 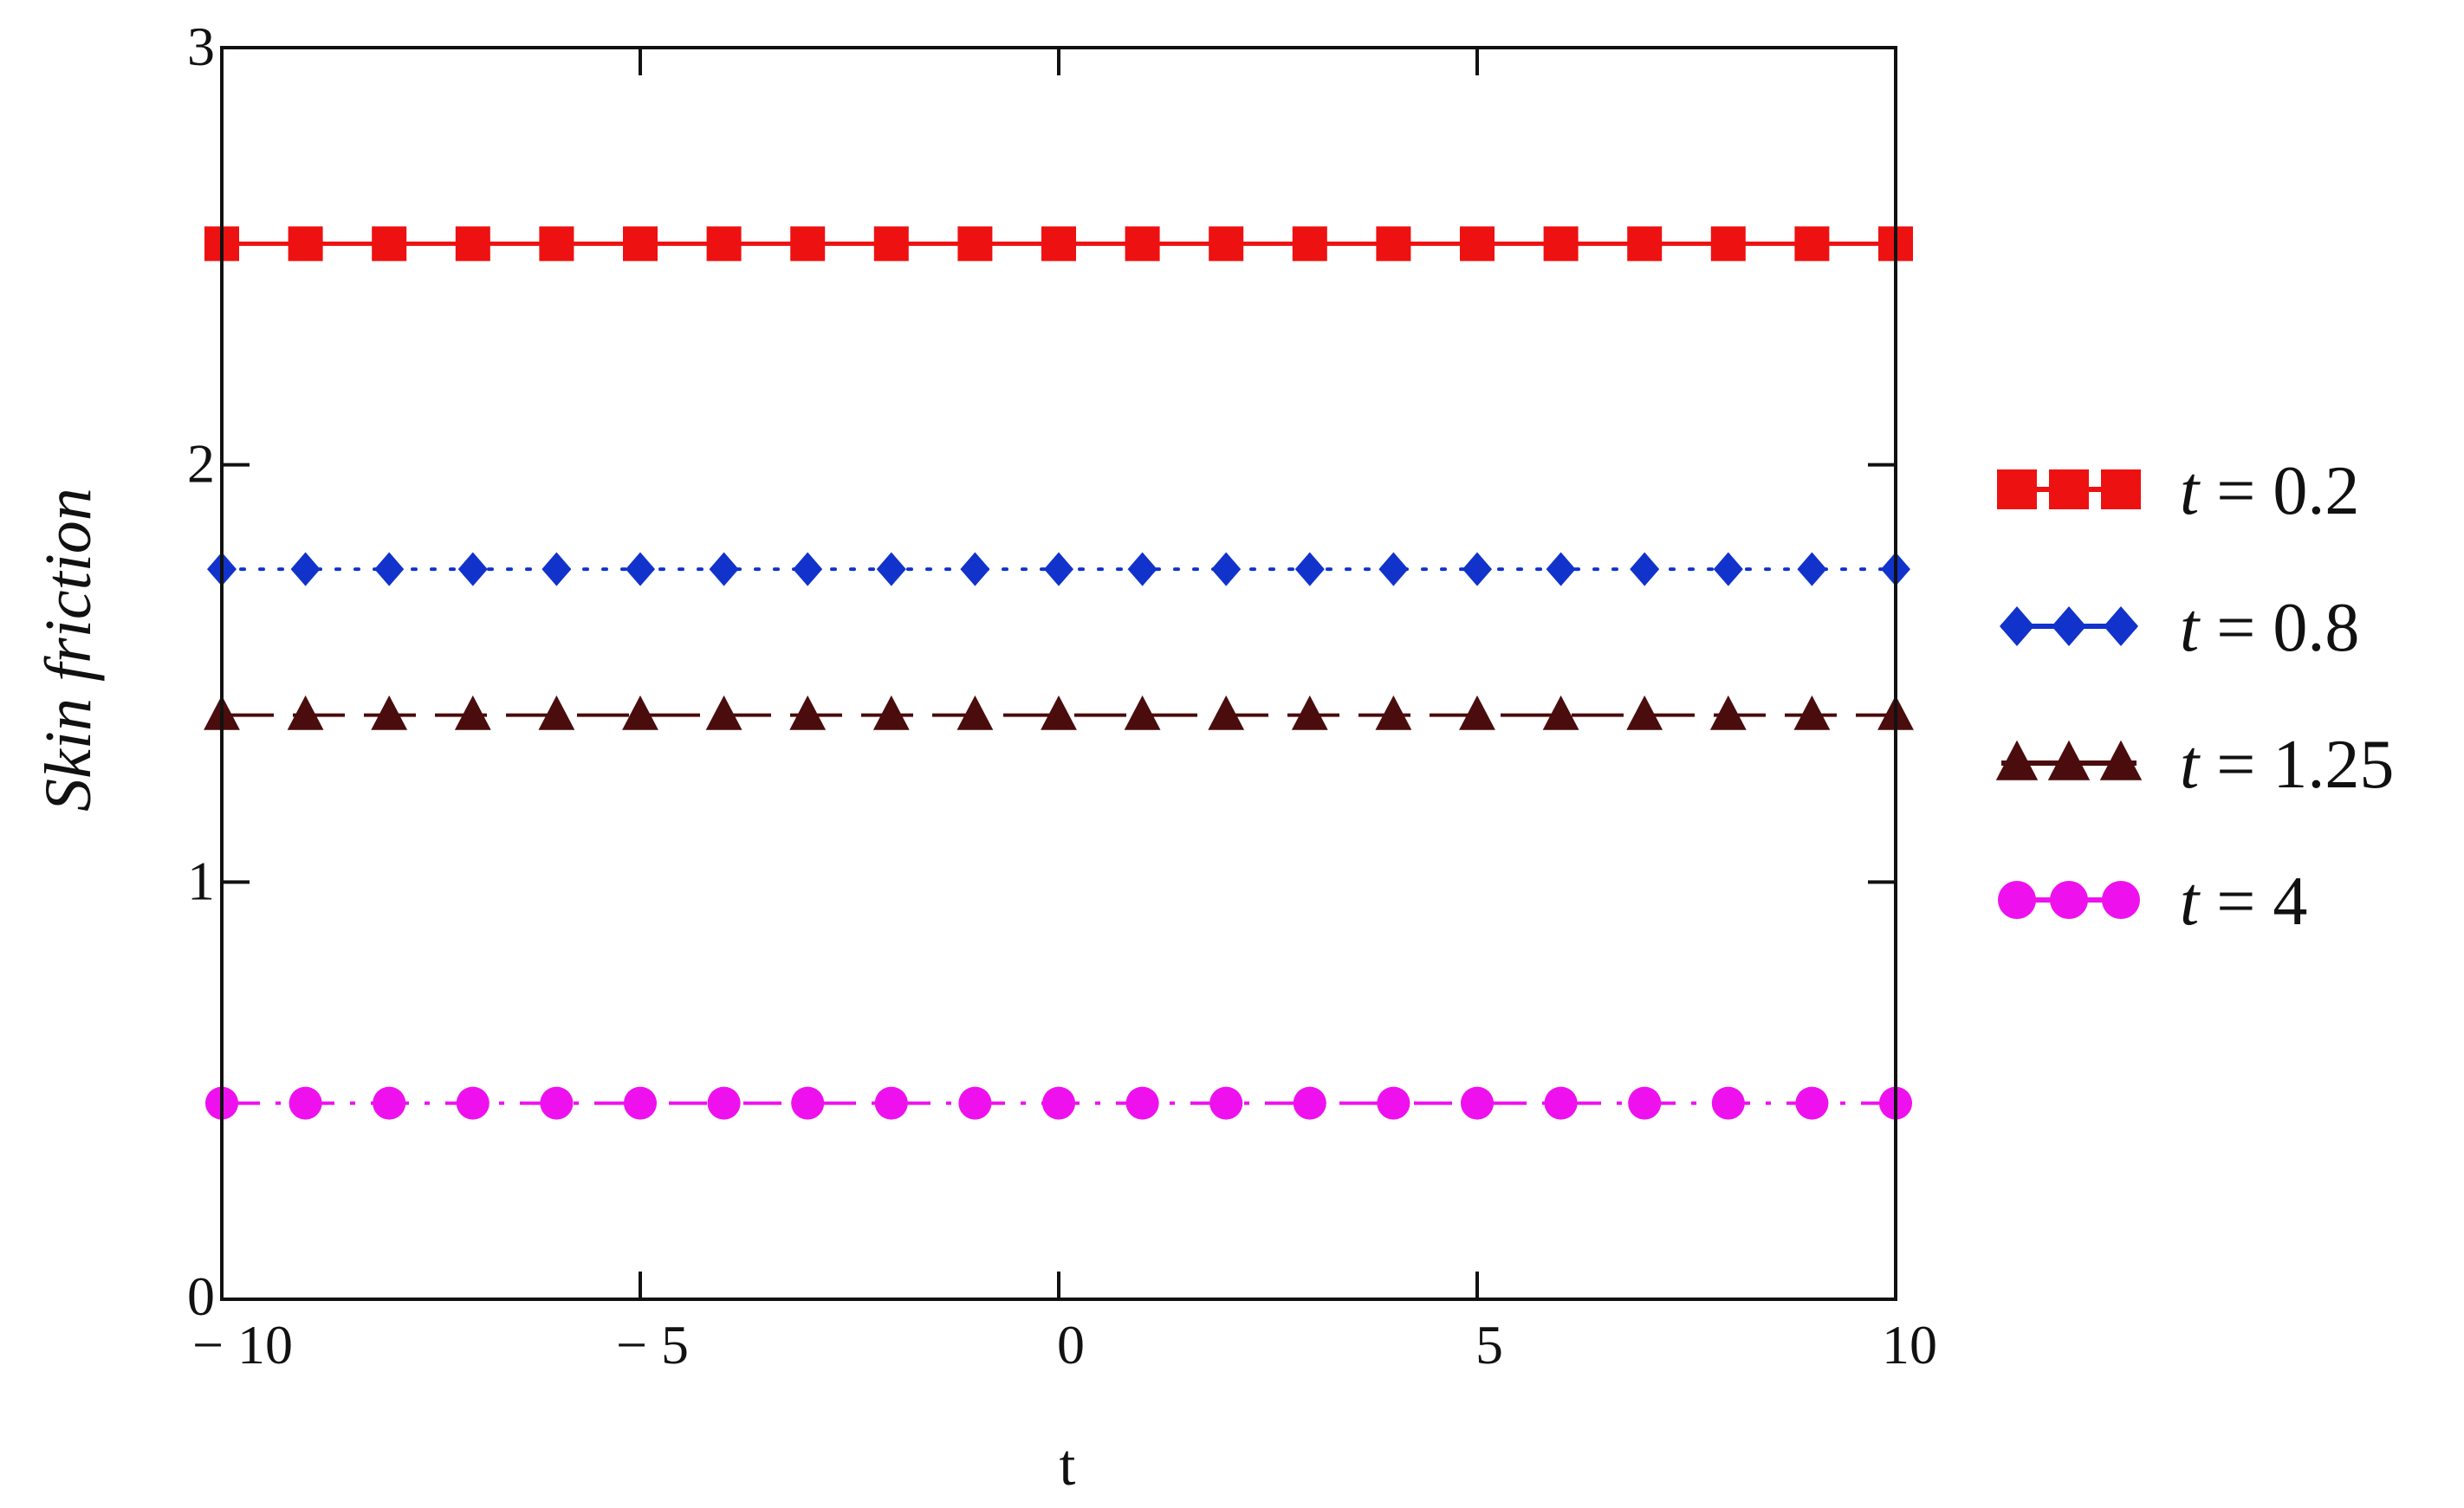 What do you see at coordinates (2194, 696) in the screenshot?
I see `legend: t = 0.2 t = 0.8 t = 1.25 t = 4` at bounding box center [2194, 696].